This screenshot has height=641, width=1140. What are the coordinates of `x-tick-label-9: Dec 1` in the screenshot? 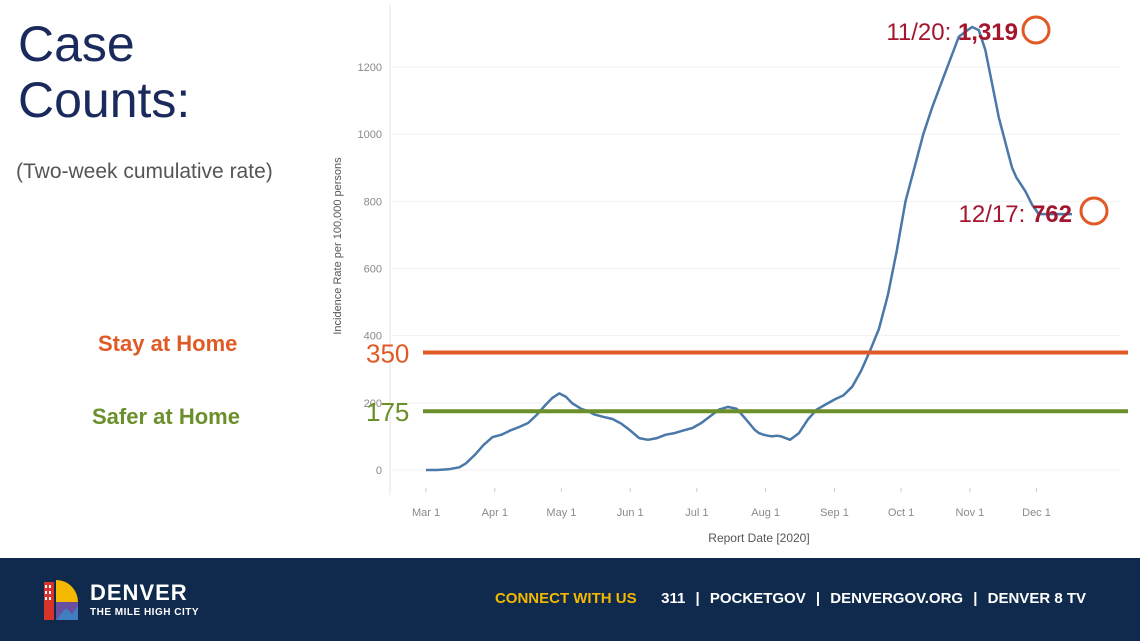 It's located at (1036, 513).